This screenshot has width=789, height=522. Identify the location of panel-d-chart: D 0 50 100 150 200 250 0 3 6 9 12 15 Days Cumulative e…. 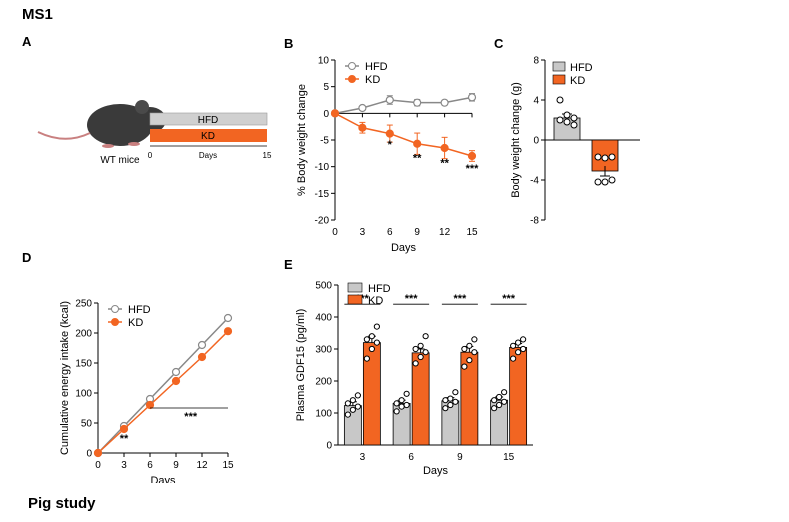
(128, 366).